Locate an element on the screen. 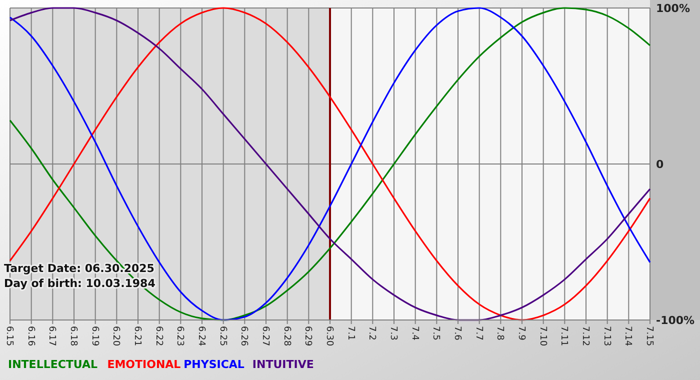 Image resolution: width=700 pixels, height=380 pixels. x-tick-label: 7.9 is located at coordinates (521, 333).